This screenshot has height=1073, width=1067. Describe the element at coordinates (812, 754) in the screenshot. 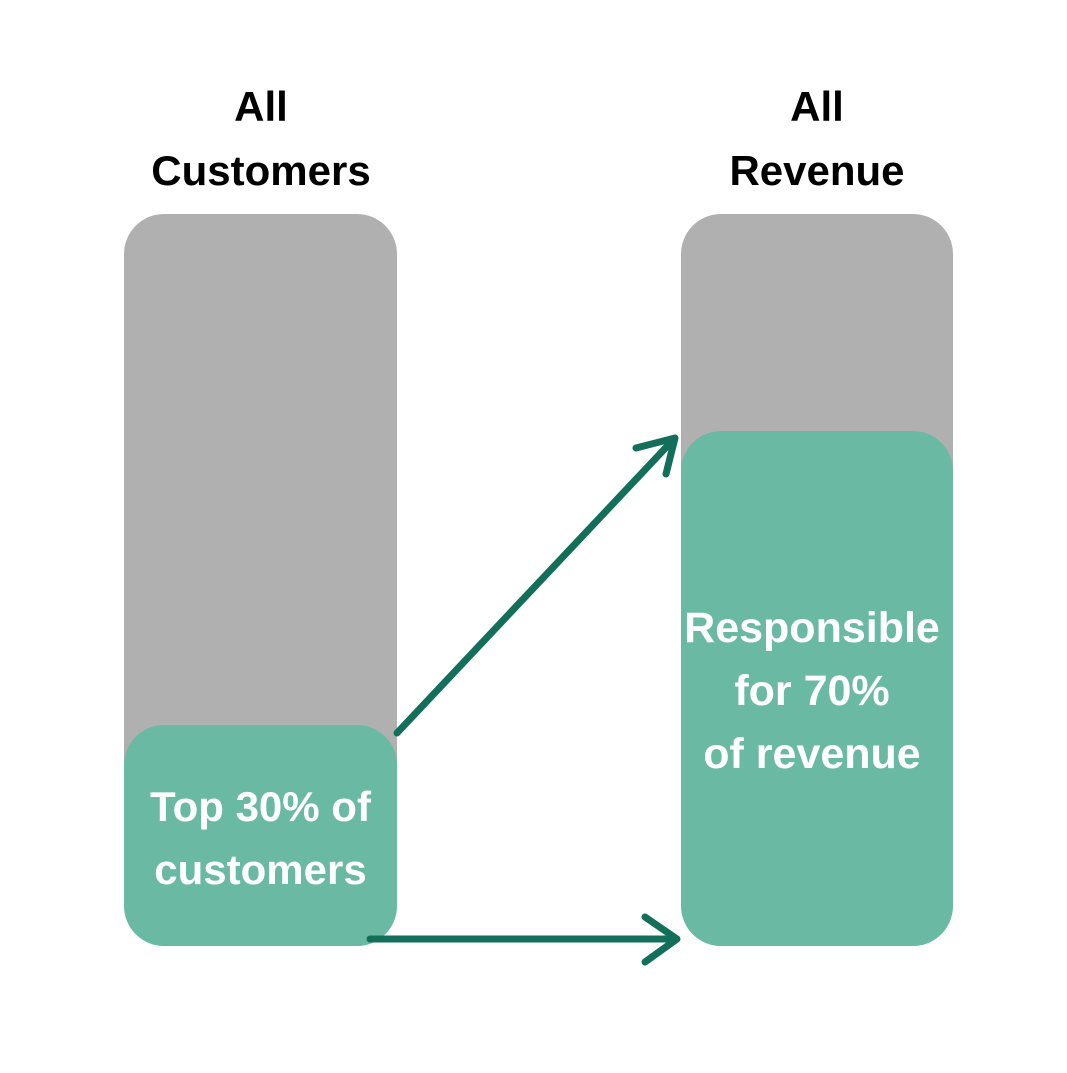

I see `revenue-share-label-line3: of revenue` at that location.